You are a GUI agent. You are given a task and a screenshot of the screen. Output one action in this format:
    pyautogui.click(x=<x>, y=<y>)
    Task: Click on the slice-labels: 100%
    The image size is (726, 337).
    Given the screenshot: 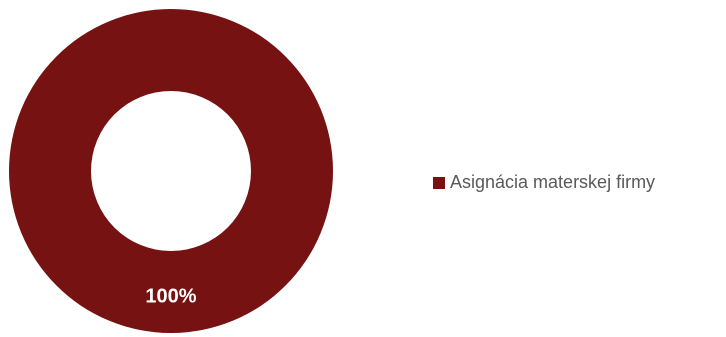 What is the action you would take?
    pyautogui.click(x=170, y=296)
    